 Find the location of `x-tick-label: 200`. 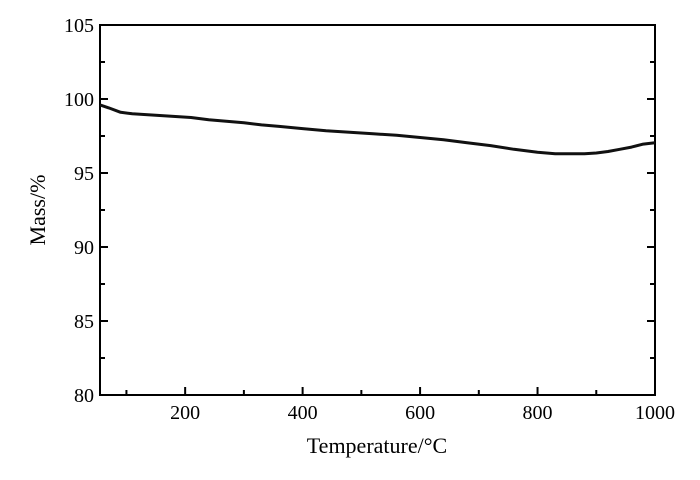

x-tick-label: 200 is located at coordinates (185, 413).